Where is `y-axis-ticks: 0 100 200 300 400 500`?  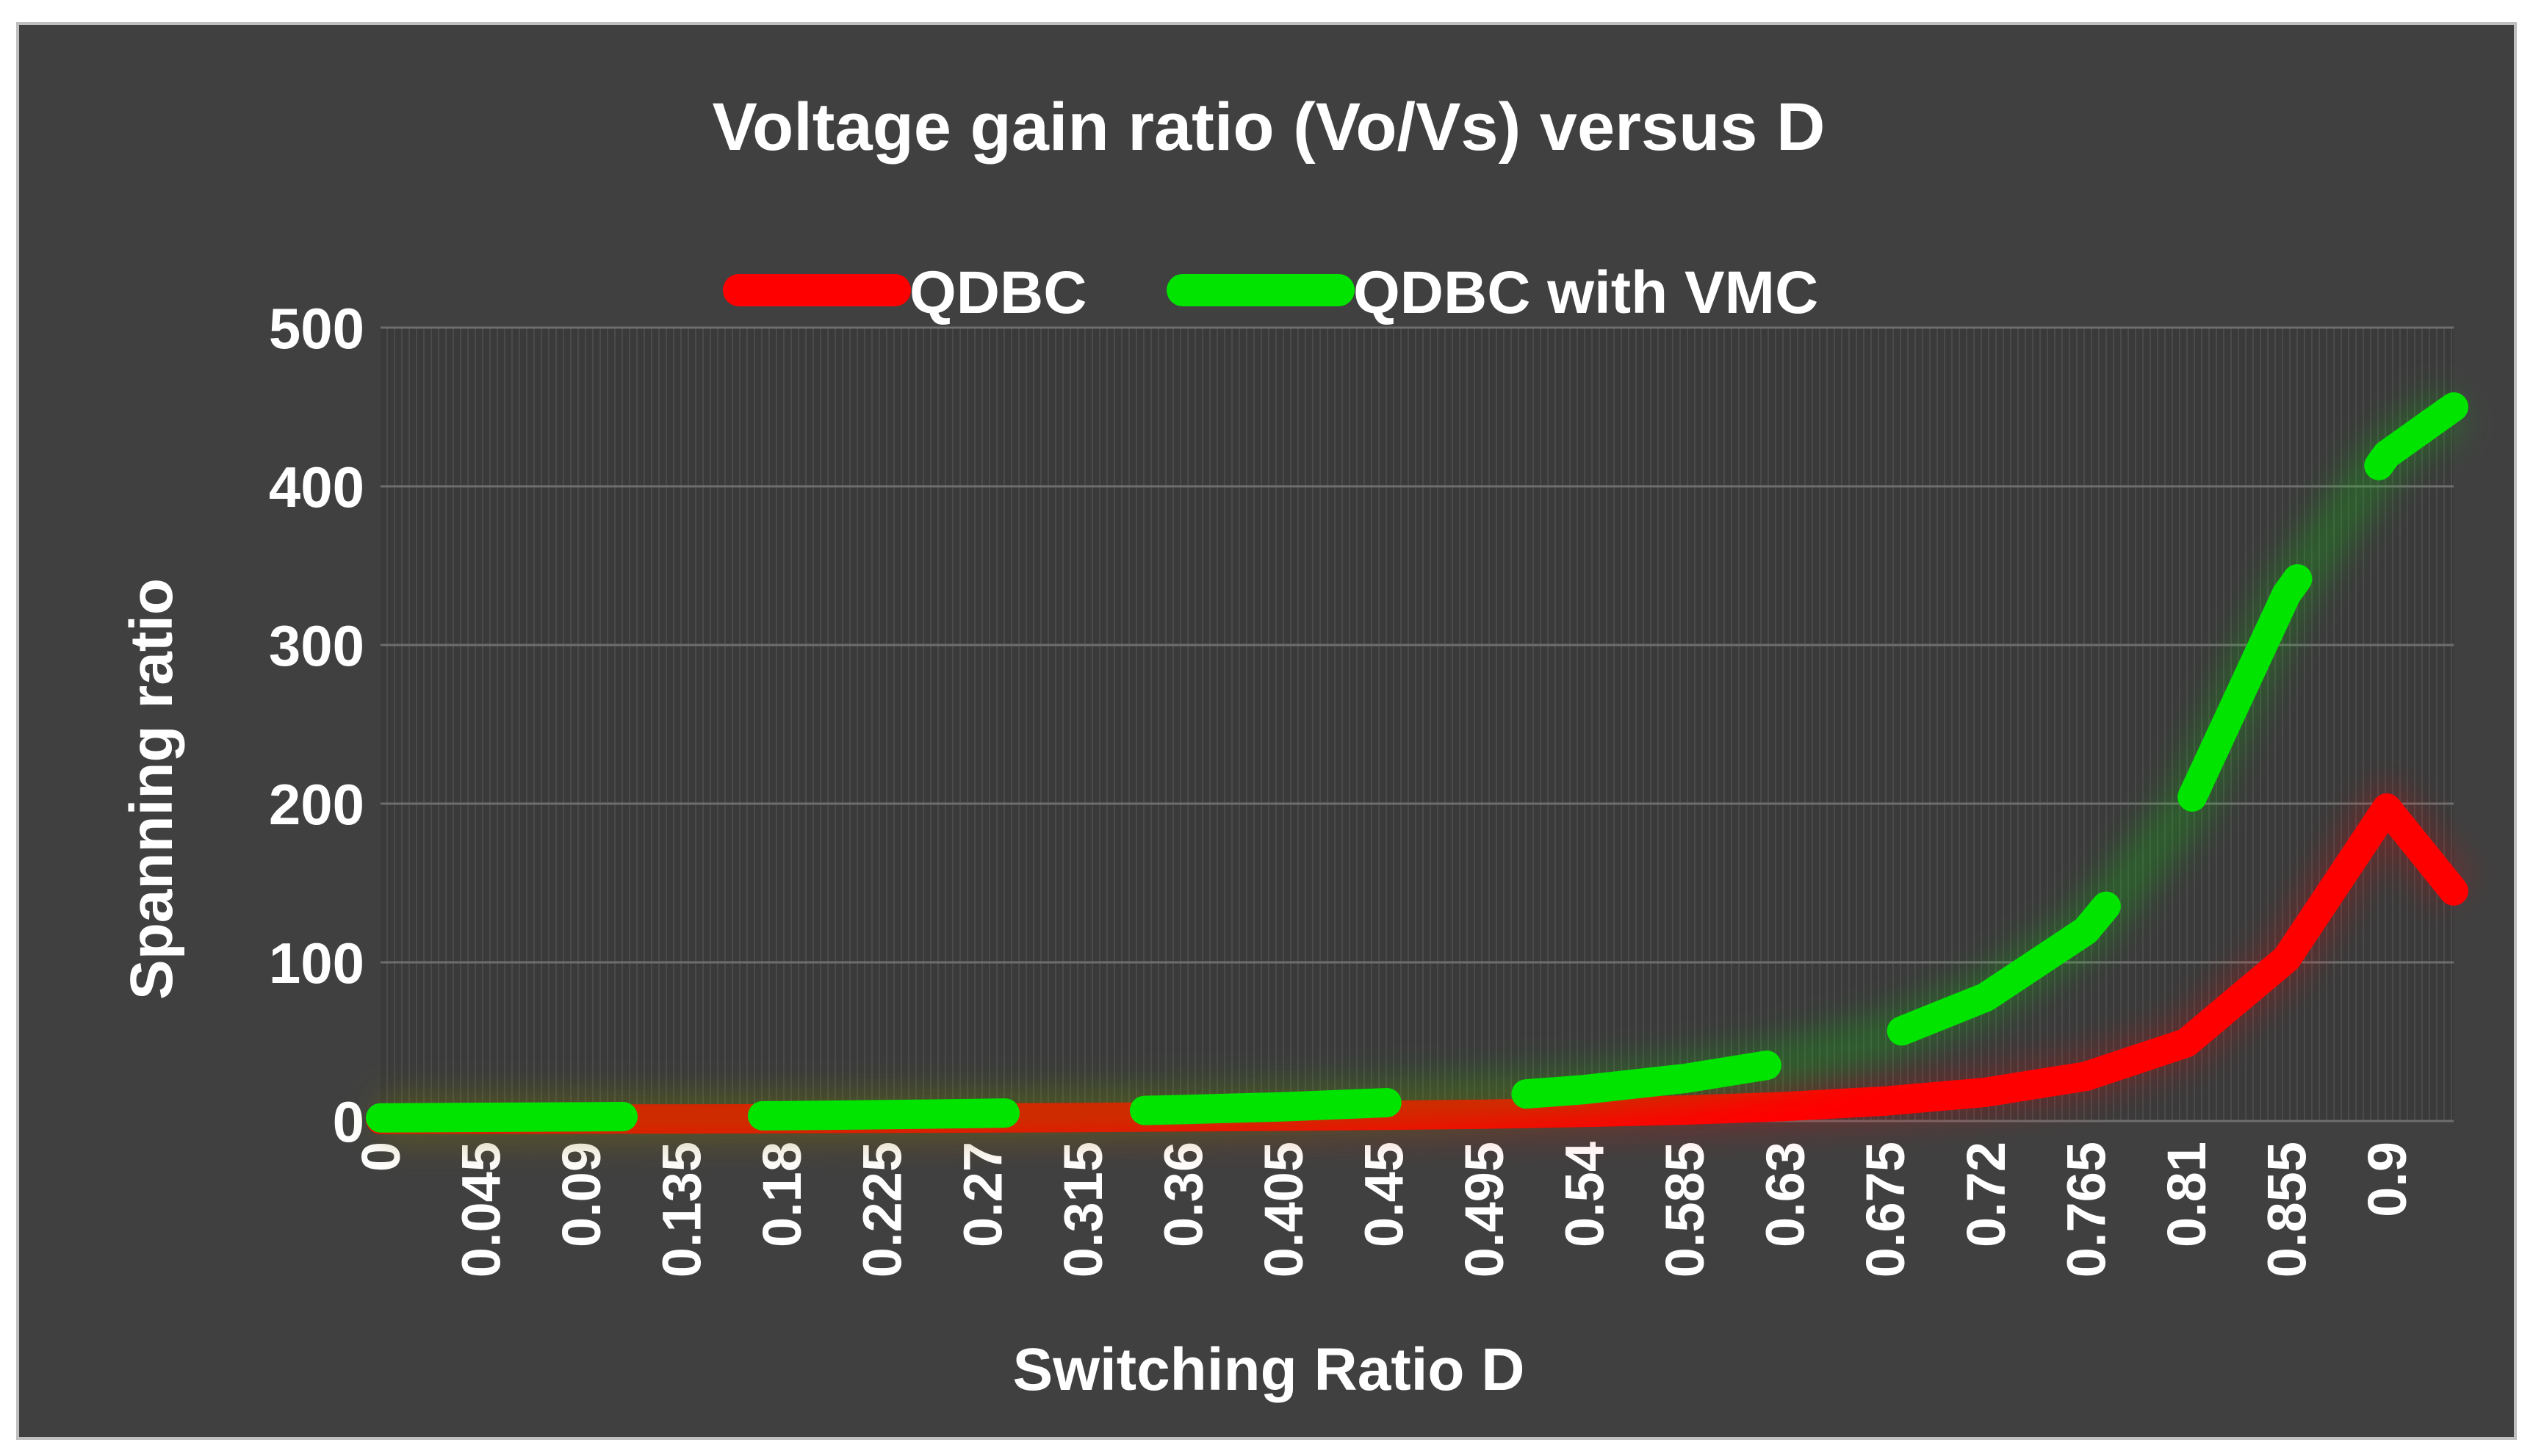 y-axis-ticks: 0 100 200 300 400 500 is located at coordinates (316, 725).